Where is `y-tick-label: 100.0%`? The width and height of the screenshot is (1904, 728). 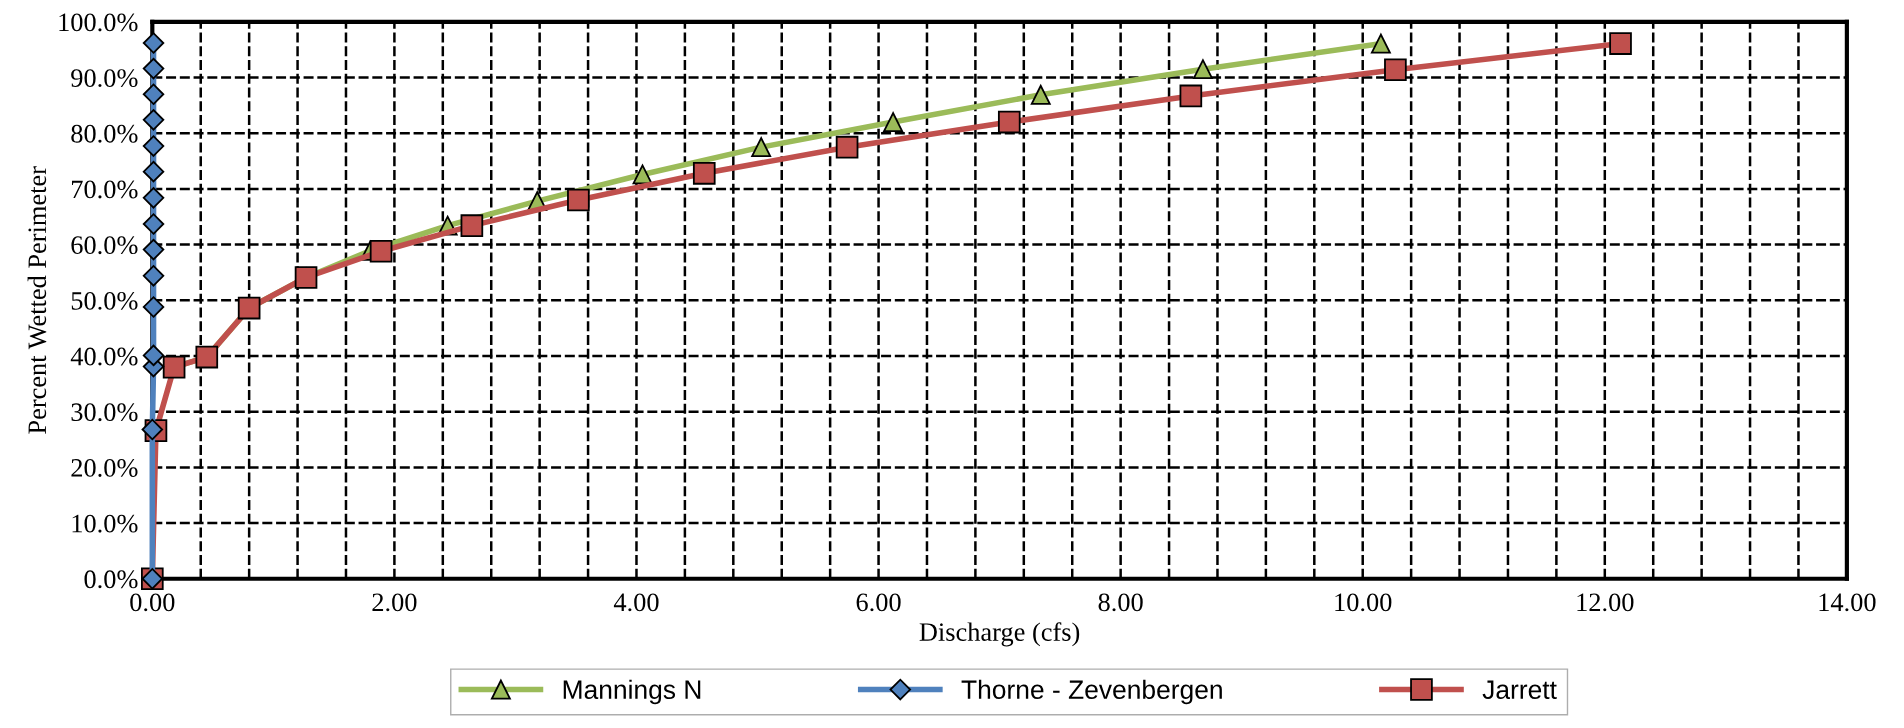 y-tick-label: 100.0% is located at coordinates (98, 22).